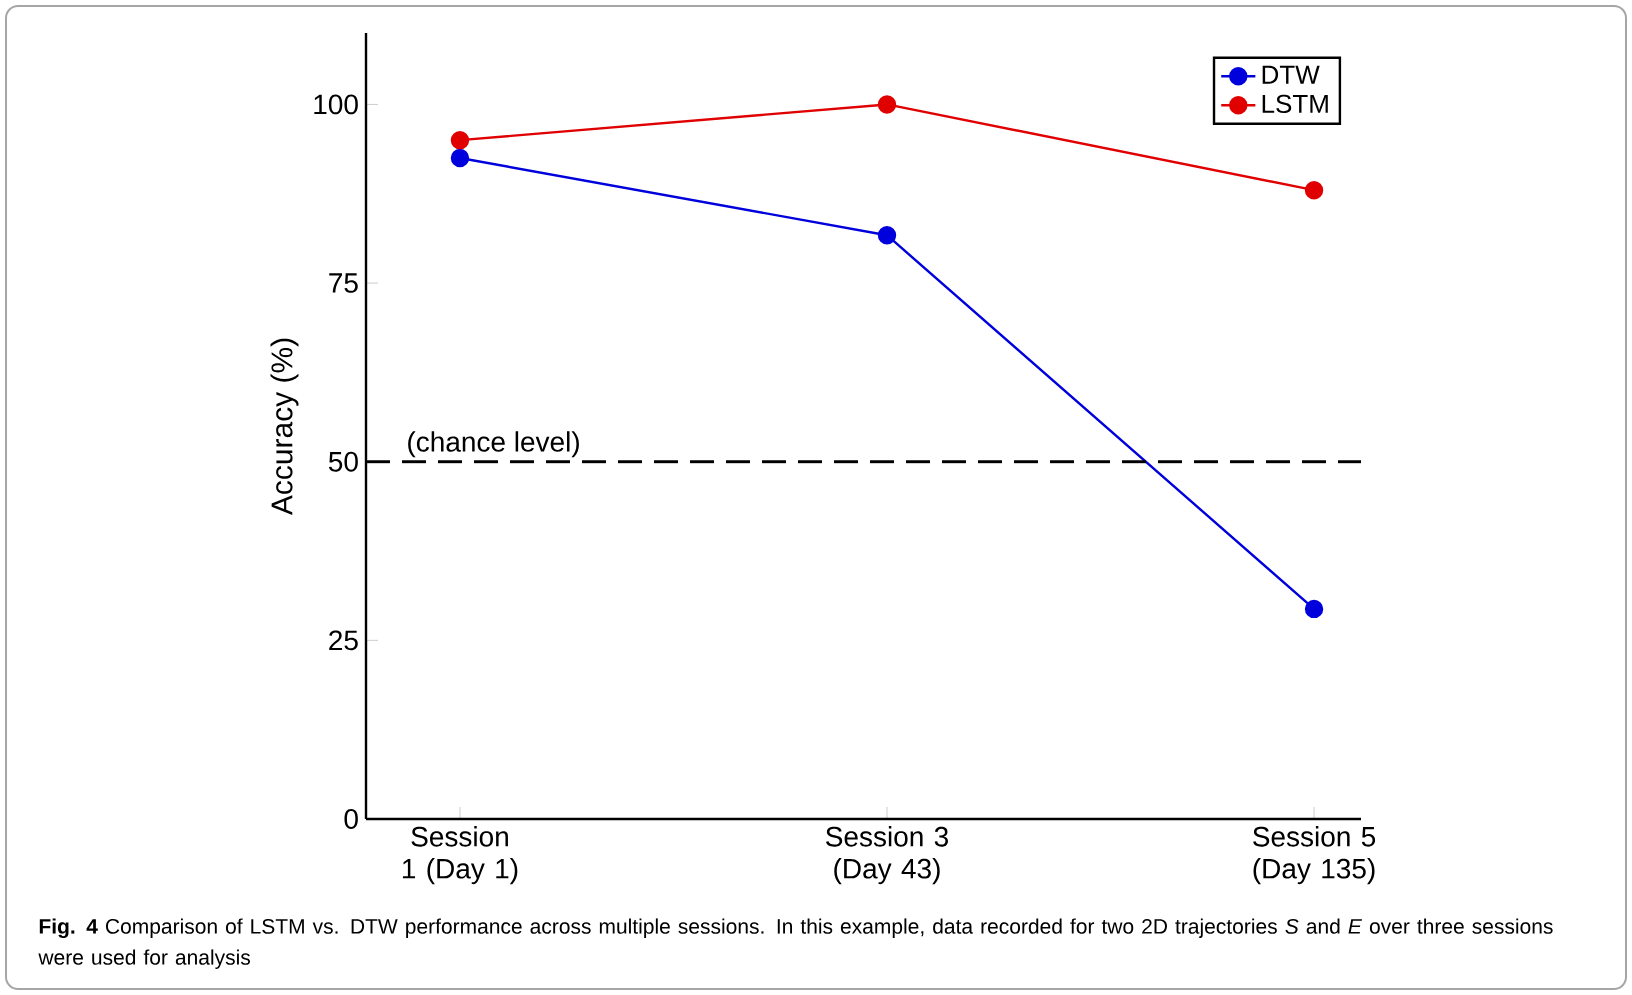 This screenshot has width=1632, height=995. I want to click on y-tick-label: 25, so click(343, 640).